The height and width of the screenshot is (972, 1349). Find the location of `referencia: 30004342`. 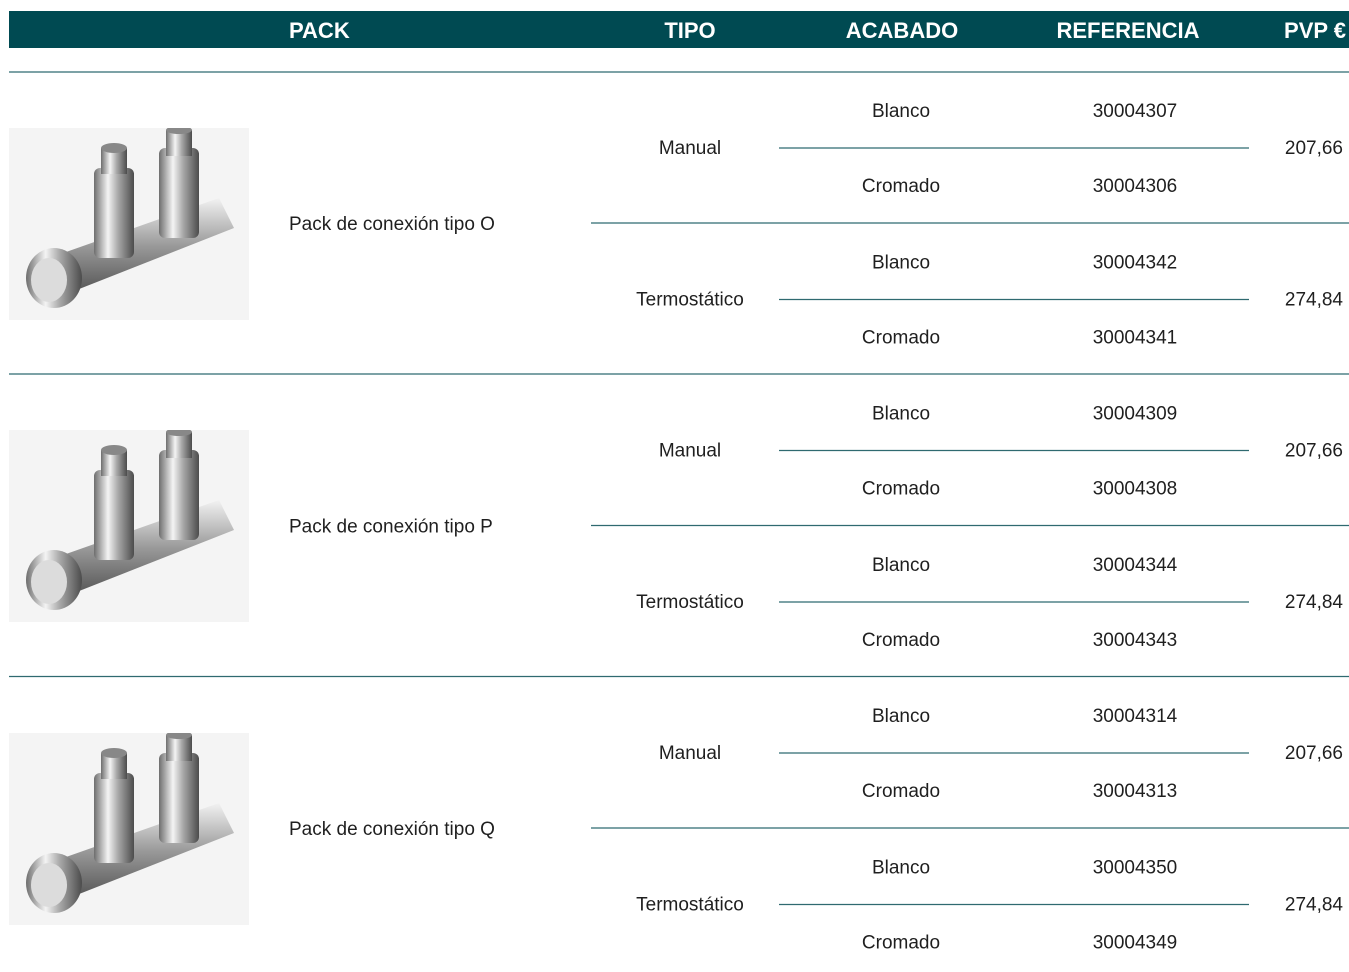

referencia: 30004342 is located at coordinates (1135, 263).